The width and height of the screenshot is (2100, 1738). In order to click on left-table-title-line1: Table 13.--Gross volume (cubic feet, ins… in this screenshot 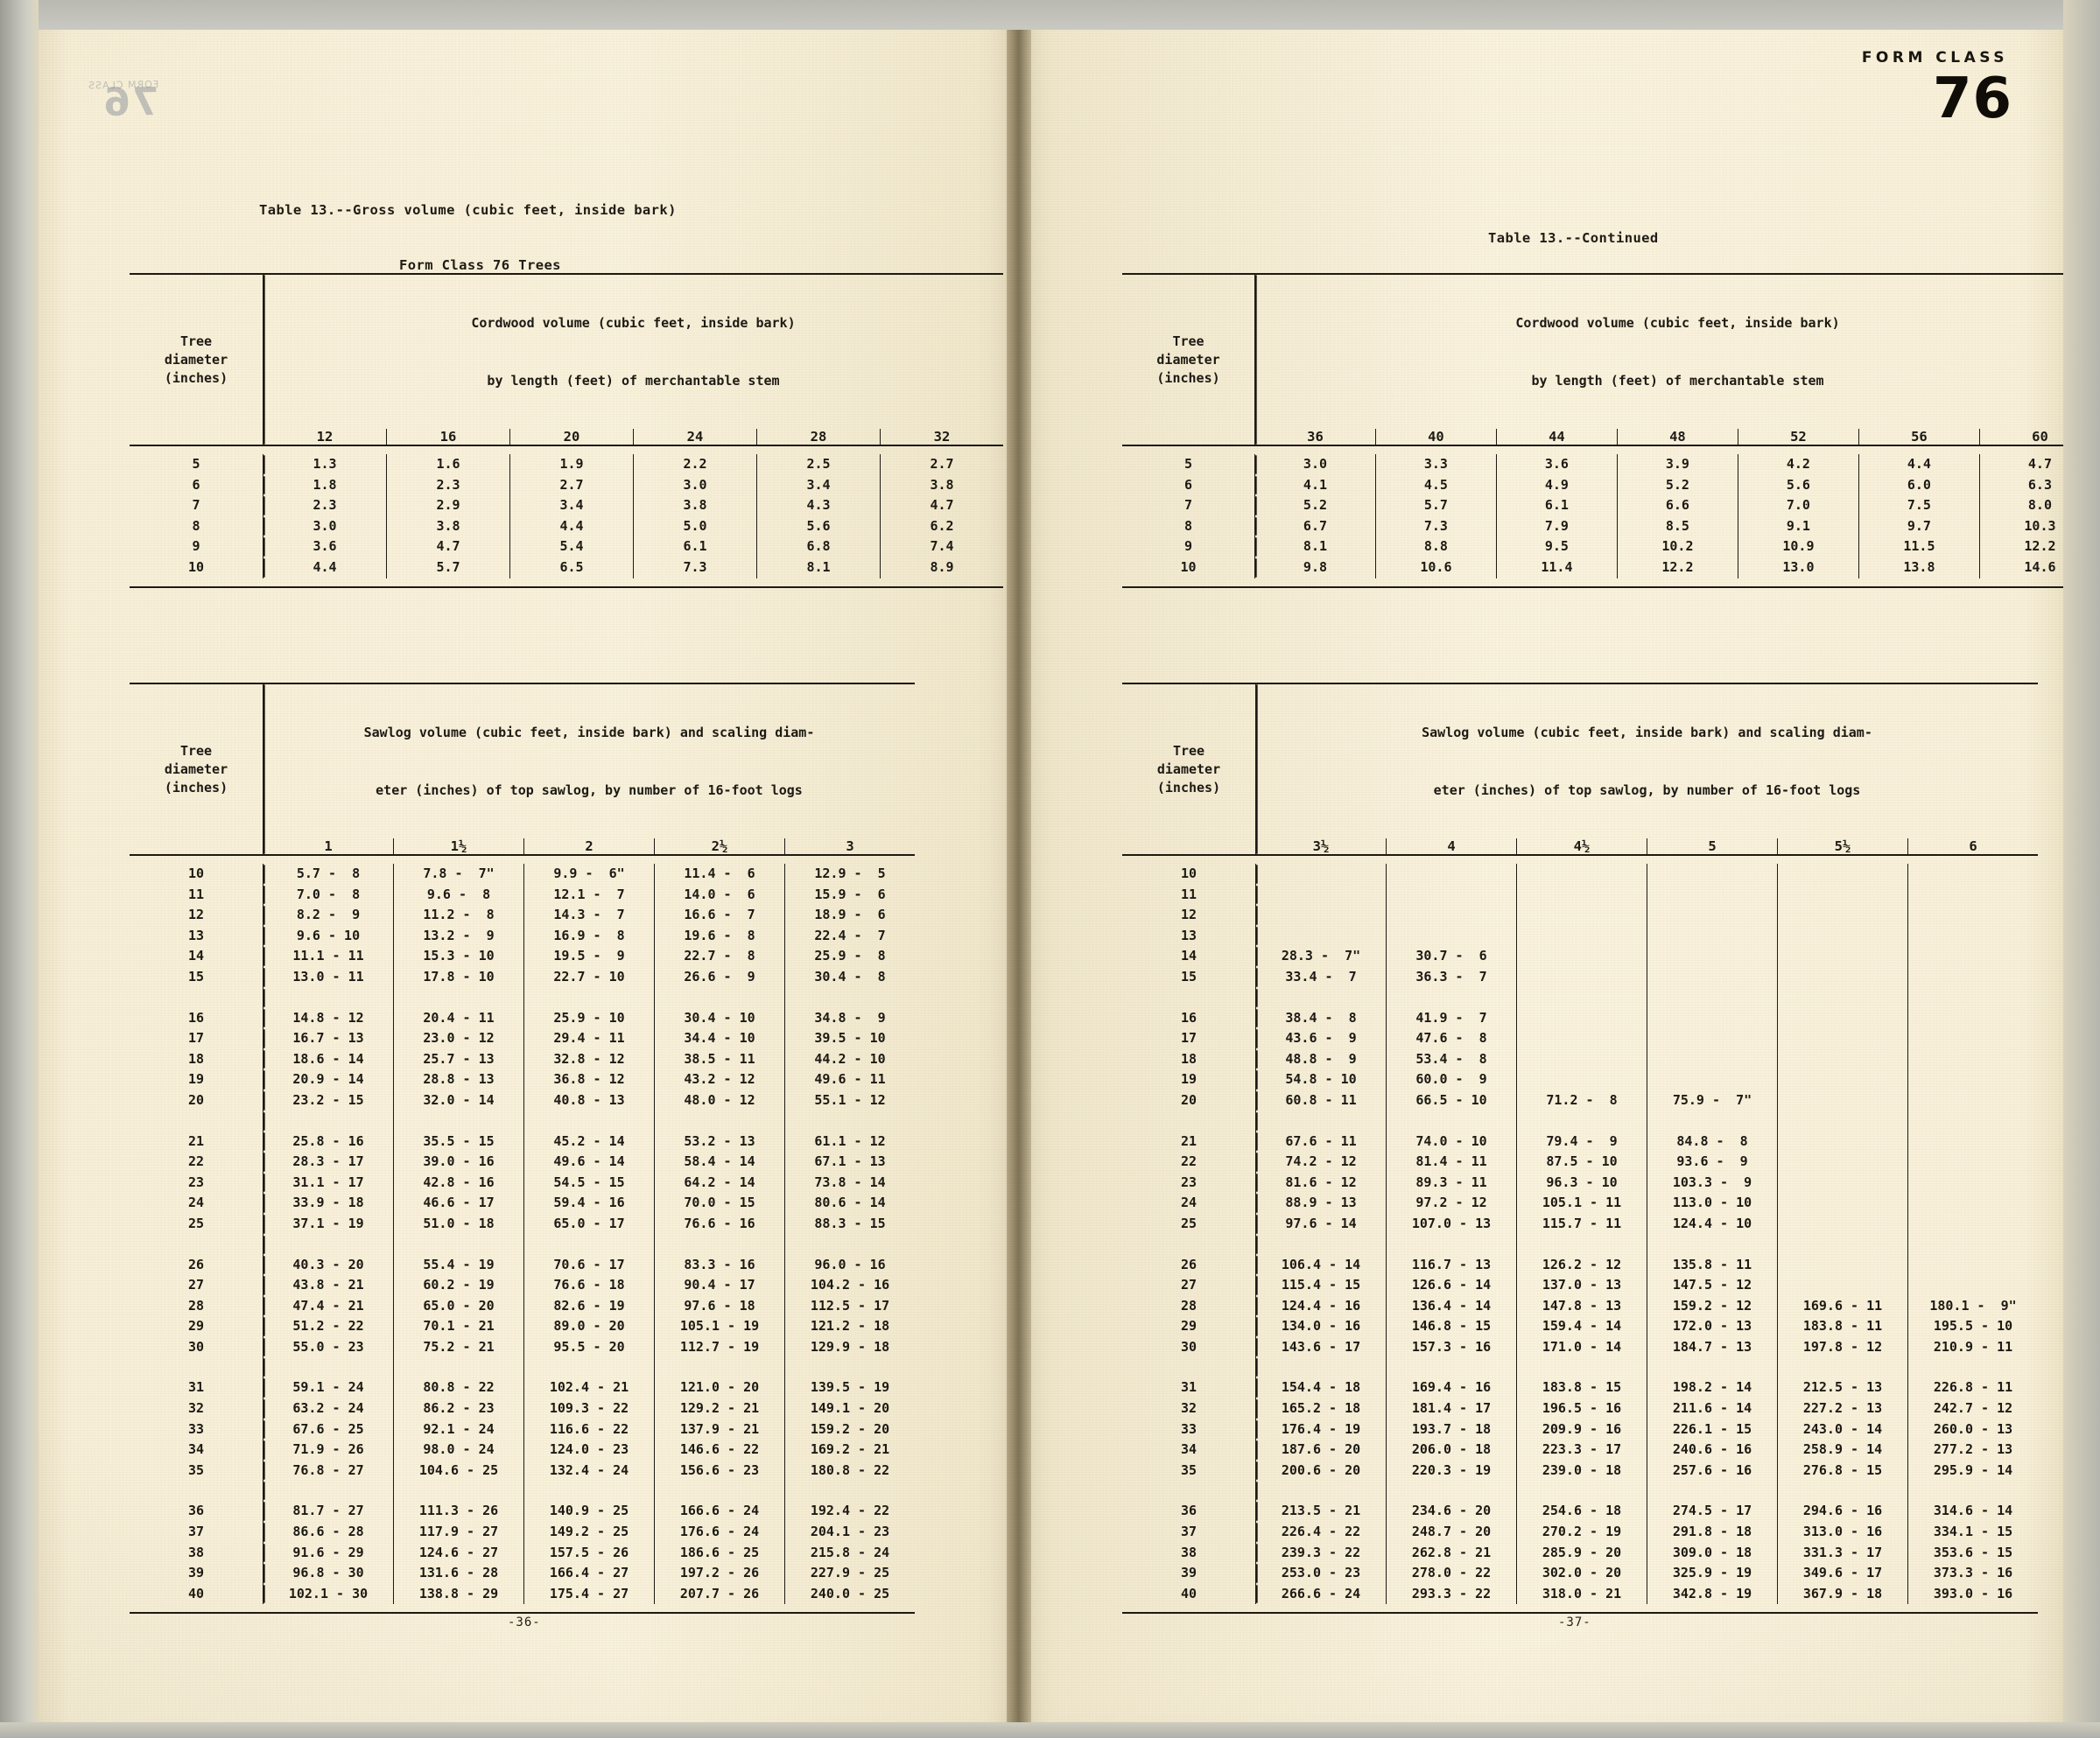, I will do `click(468, 210)`.